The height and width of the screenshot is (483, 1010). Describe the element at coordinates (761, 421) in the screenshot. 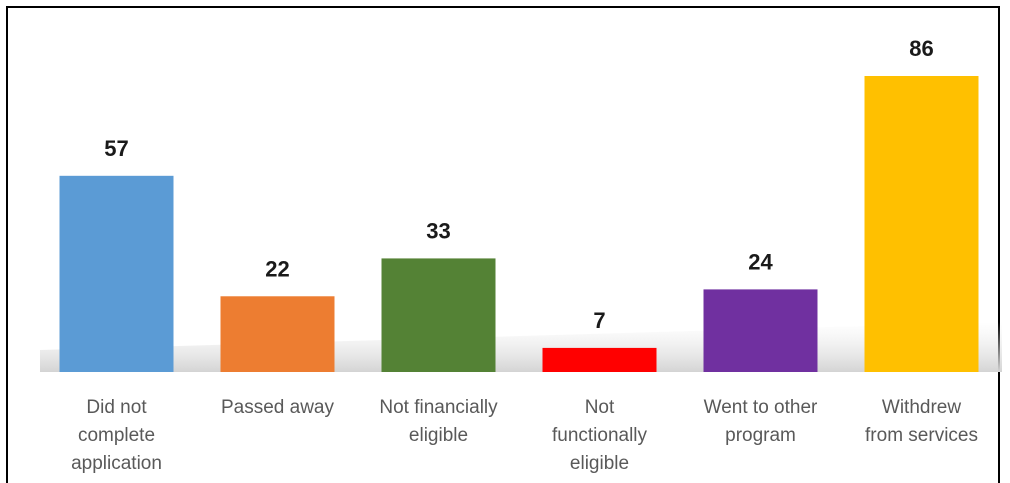

I see `category-label-4: Went to other program` at that location.